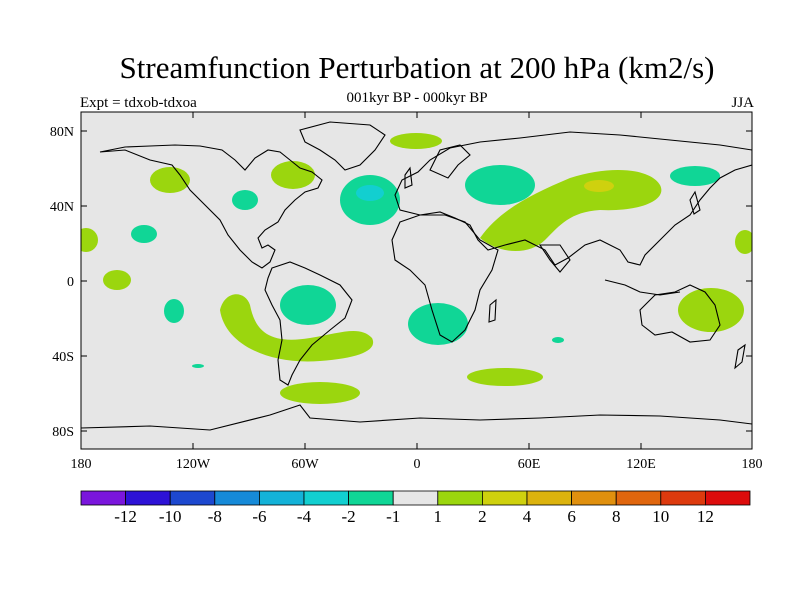  Describe the element at coordinates (62, 207) in the screenshot. I see `lat-label: 40N` at that location.